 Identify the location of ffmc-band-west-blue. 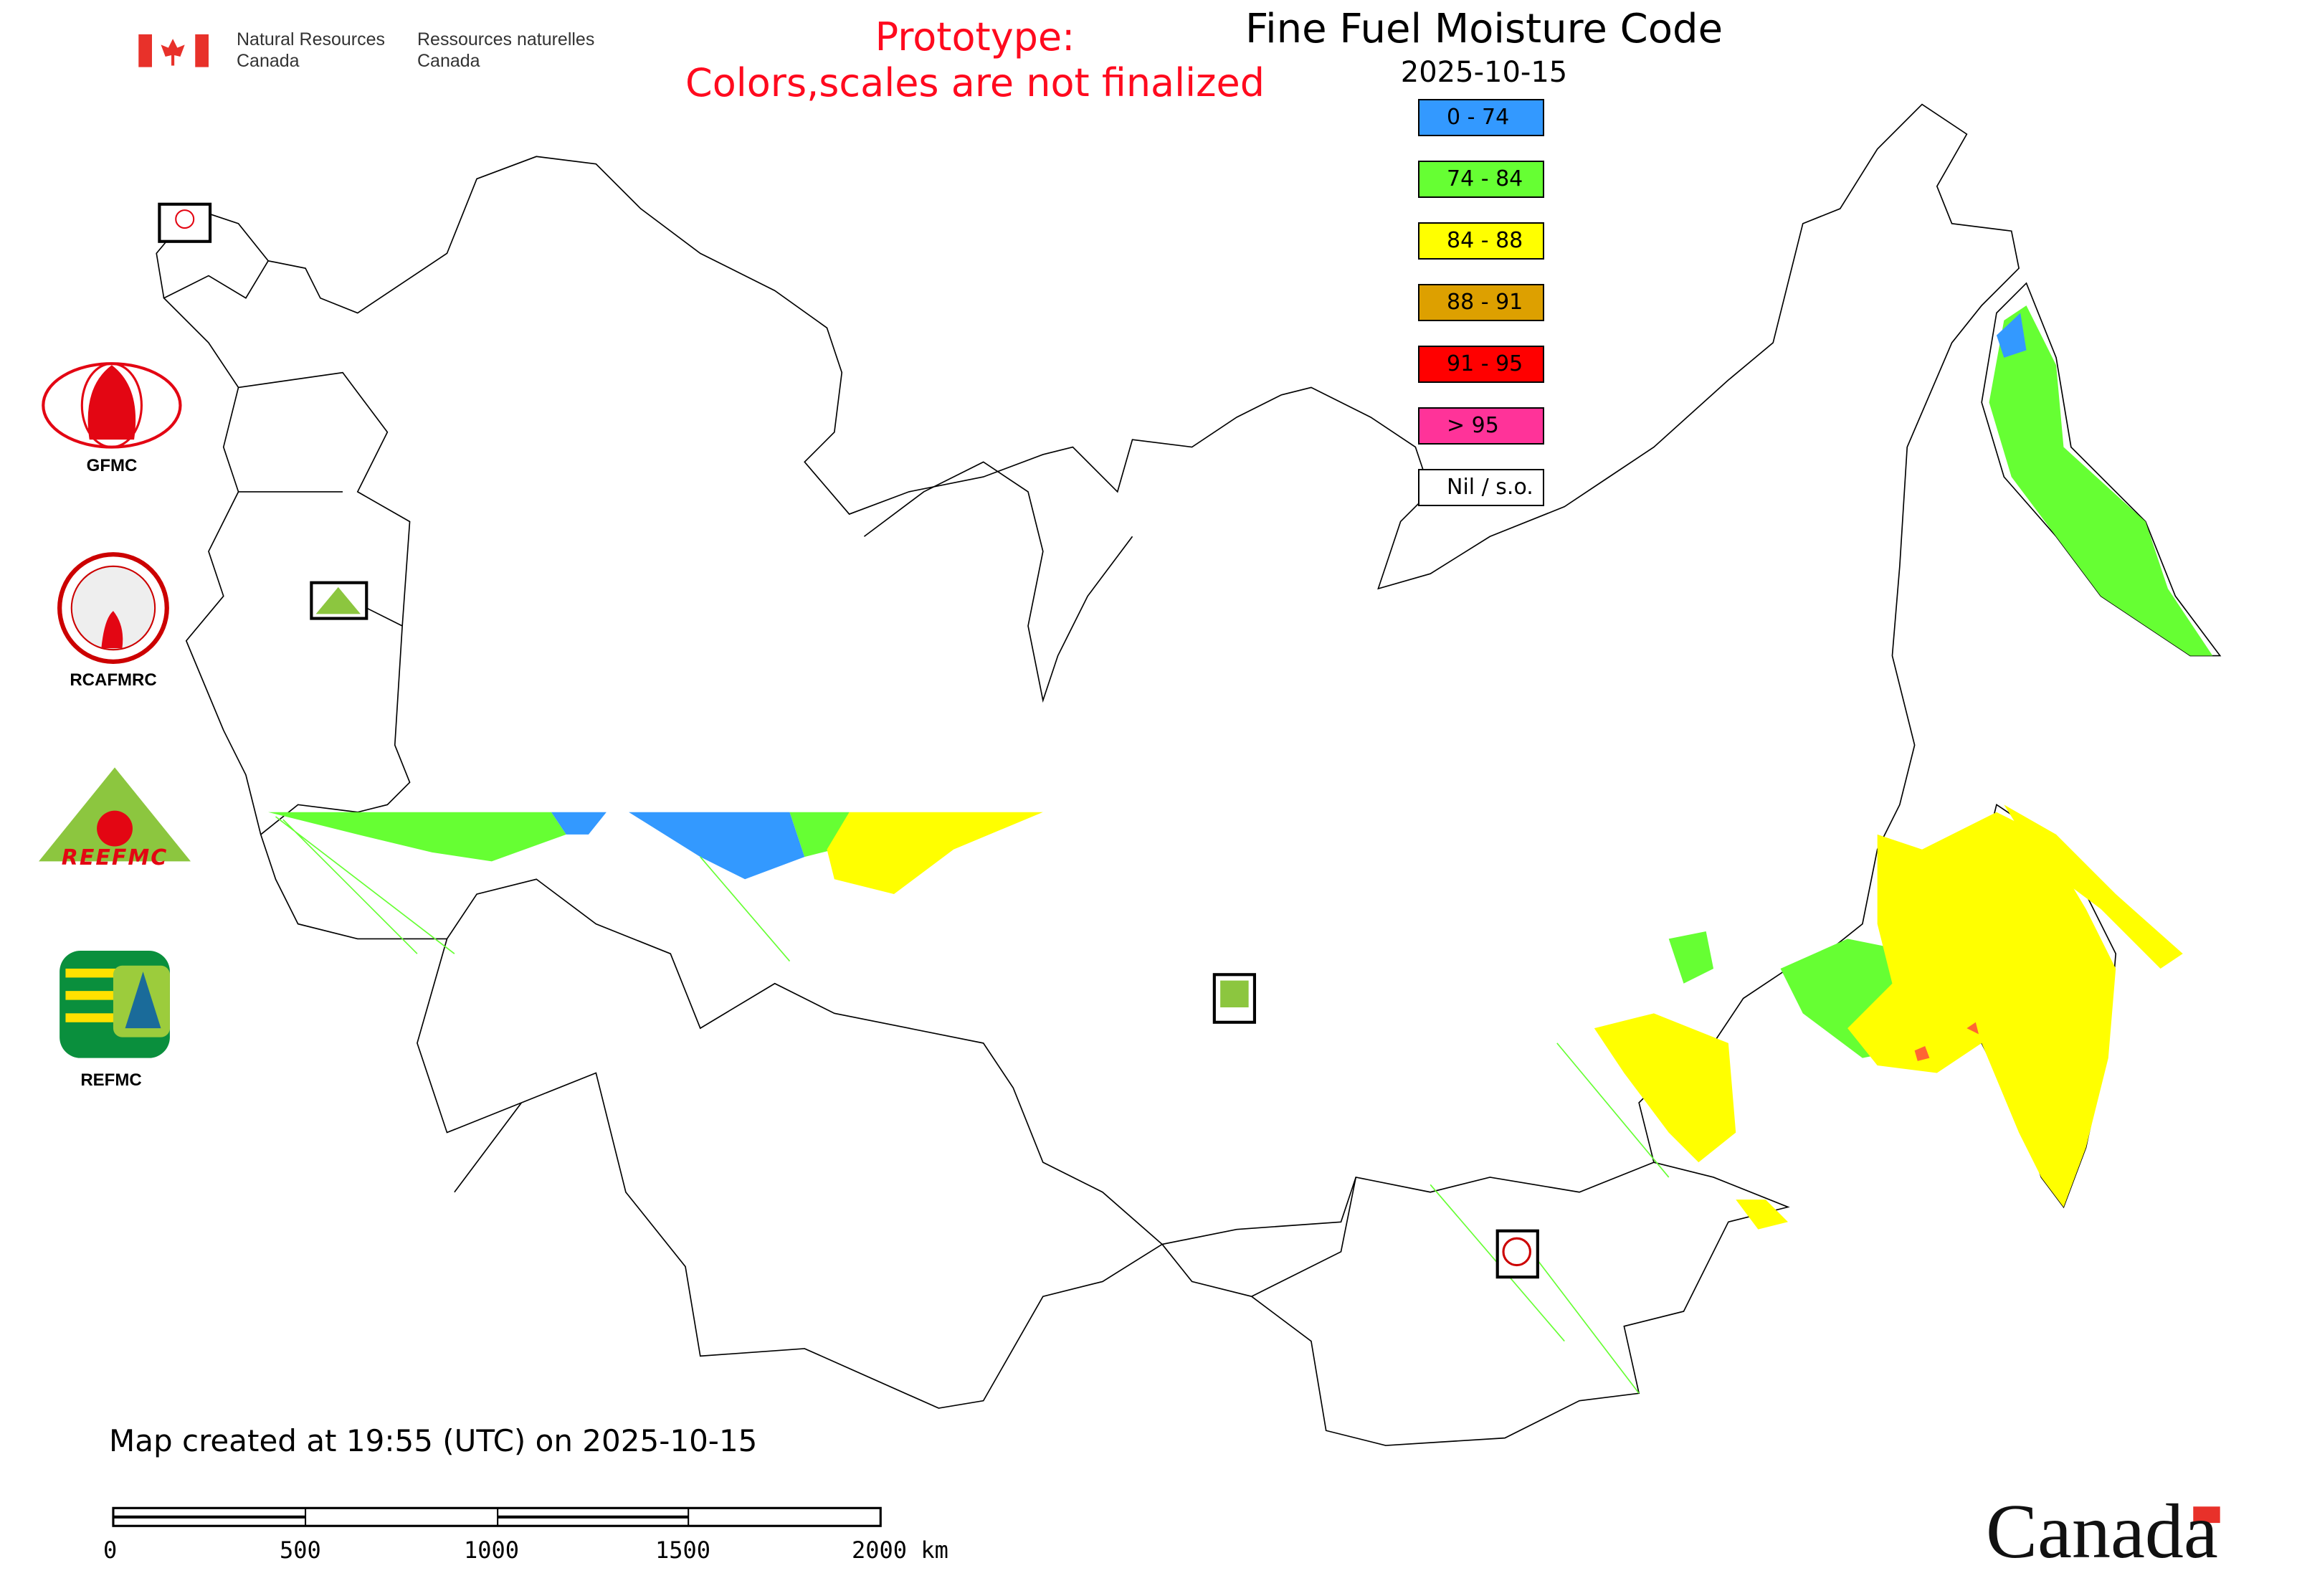
(579, 823).